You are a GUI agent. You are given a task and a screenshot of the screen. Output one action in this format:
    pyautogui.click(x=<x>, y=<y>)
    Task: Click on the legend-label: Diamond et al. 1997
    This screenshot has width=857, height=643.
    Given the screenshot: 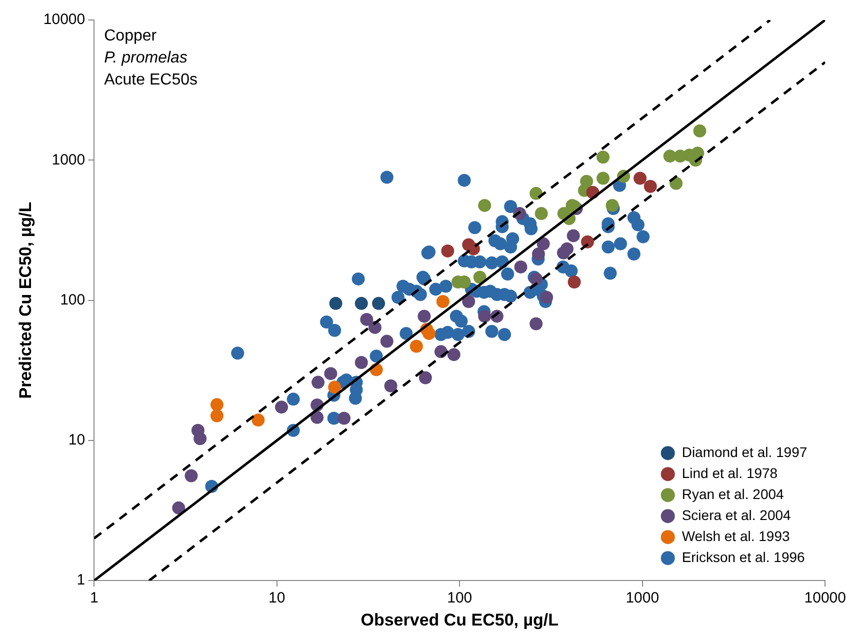 What is the action you would take?
    pyautogui.click(x=745, y=452)
    